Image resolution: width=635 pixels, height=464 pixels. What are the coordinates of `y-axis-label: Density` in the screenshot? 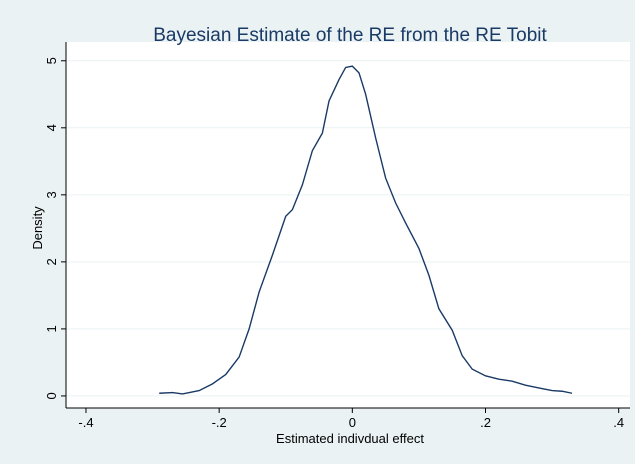 It's located at (37, 228).